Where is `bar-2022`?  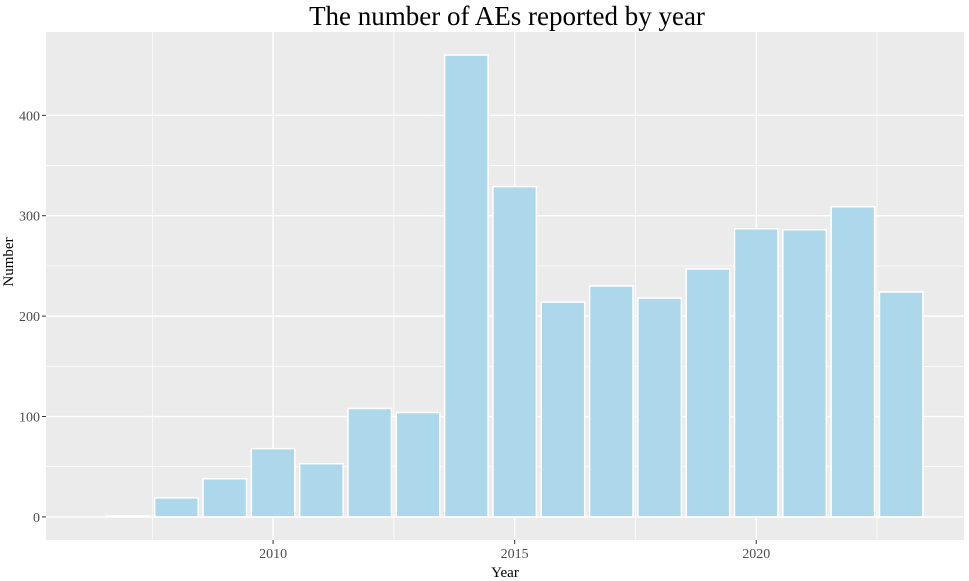
bar-2022 is located at coordinates (853, 361).